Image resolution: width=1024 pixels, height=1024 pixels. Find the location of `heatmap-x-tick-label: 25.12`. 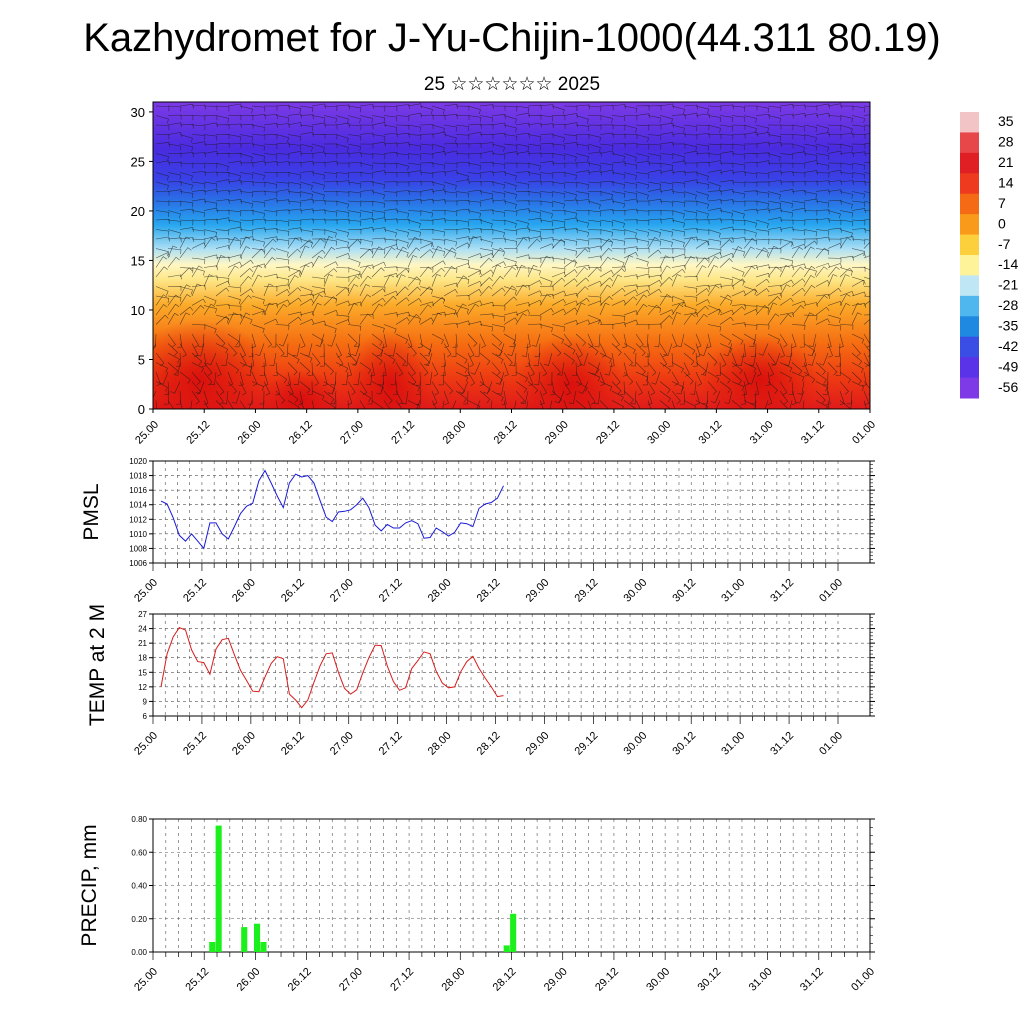

heatmap-x-tick-label: 25.12 is located at coordinates (198, 433).